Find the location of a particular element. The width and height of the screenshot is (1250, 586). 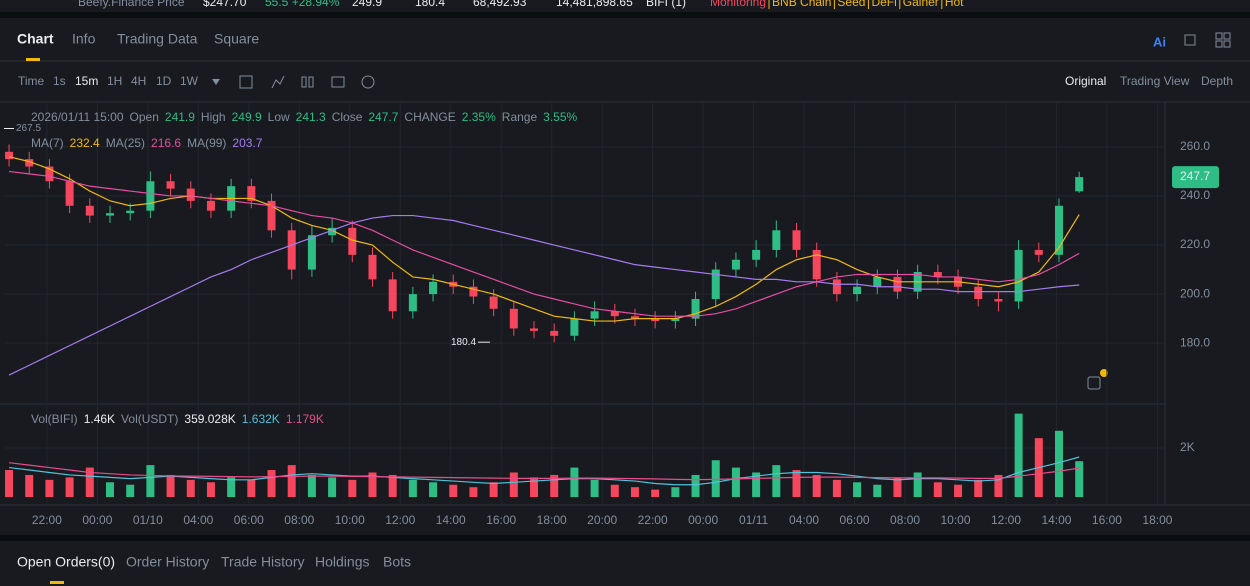

orders-tab: Holdings is located at coordinates (342, 562).